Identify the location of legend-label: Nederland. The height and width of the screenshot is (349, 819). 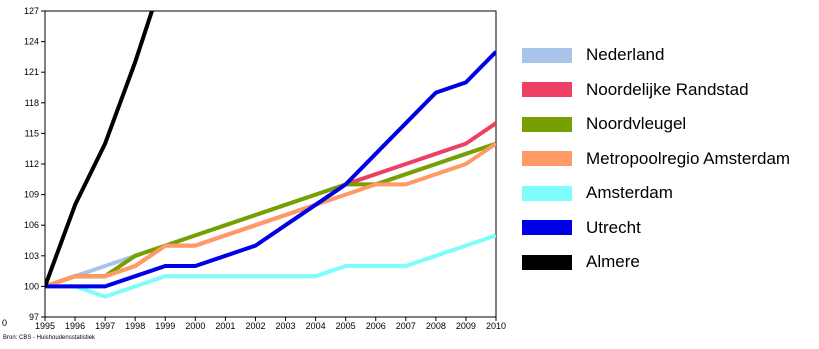
(625, 55).